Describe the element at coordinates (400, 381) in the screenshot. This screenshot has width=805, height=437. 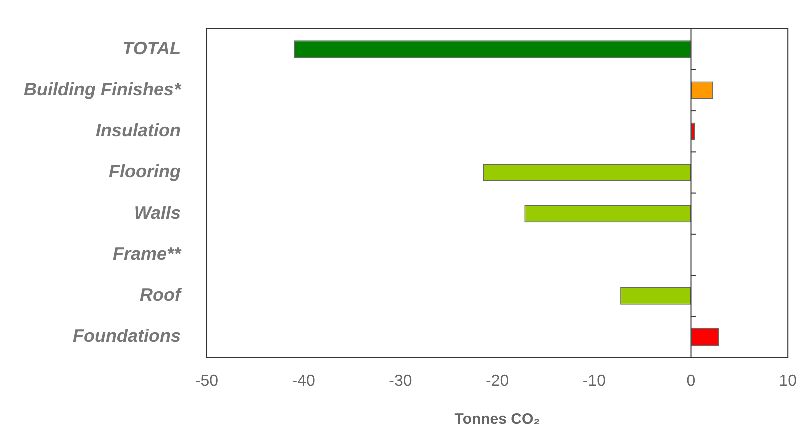
I see `x-tick-label: -30` at that location.